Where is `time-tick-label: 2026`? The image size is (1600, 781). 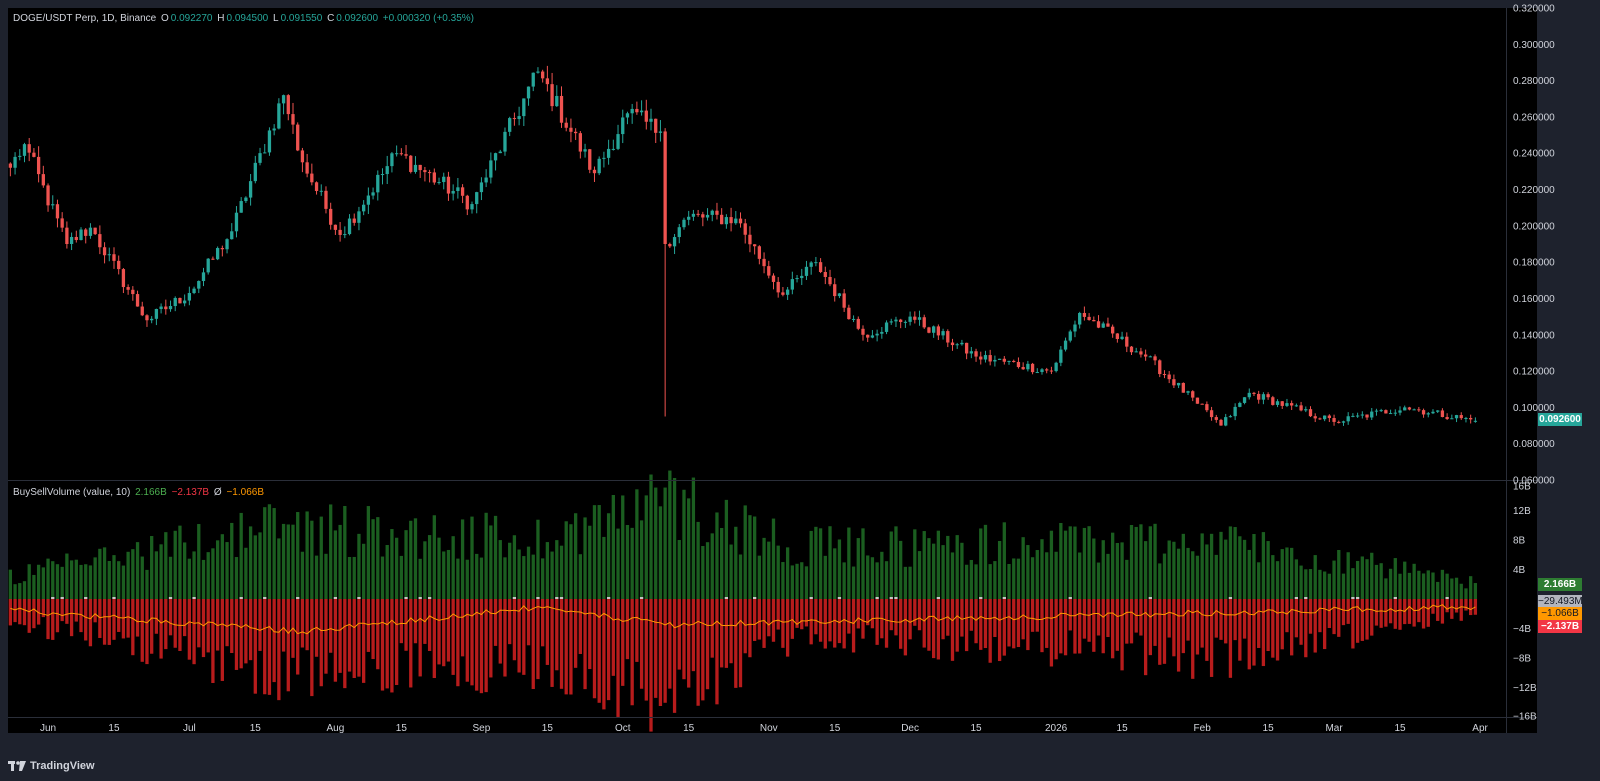 time-tick-label: 2026 is located at coordinates (1056, 728).